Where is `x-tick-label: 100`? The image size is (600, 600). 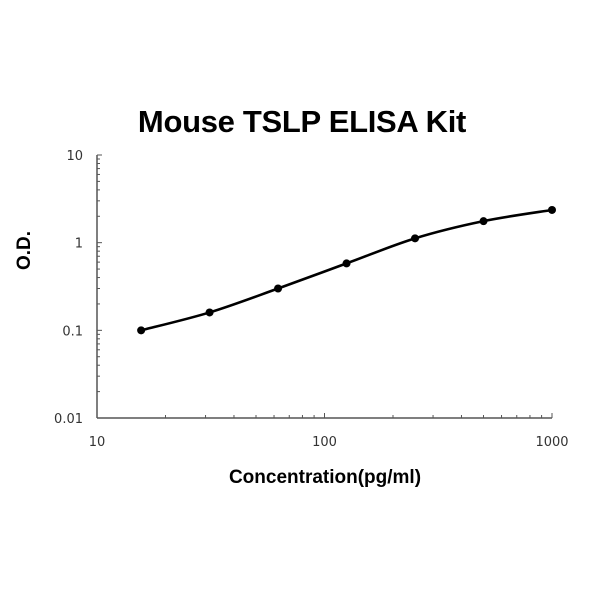 x-tick-label: 100 is located at coordinates (324, 442).